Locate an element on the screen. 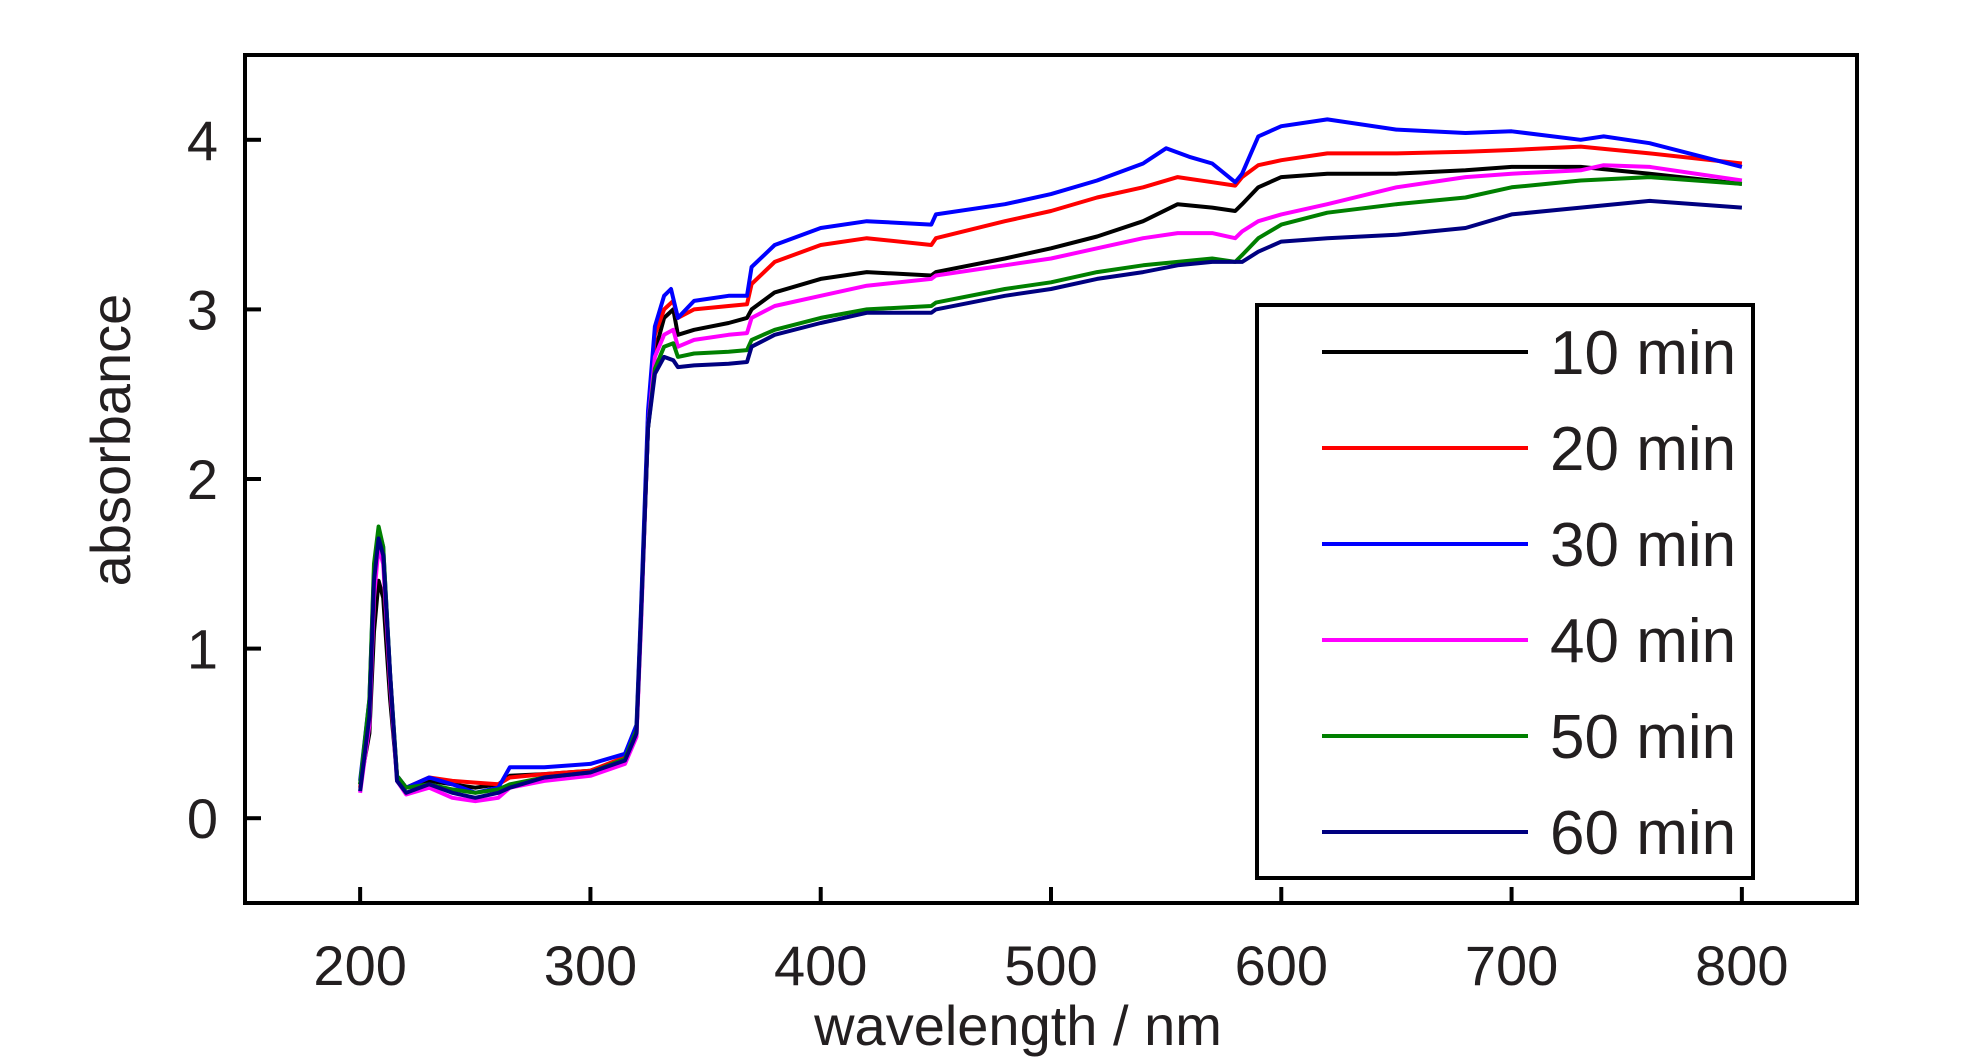  y-tick-label: 2 is located at coordinates (202, 479).